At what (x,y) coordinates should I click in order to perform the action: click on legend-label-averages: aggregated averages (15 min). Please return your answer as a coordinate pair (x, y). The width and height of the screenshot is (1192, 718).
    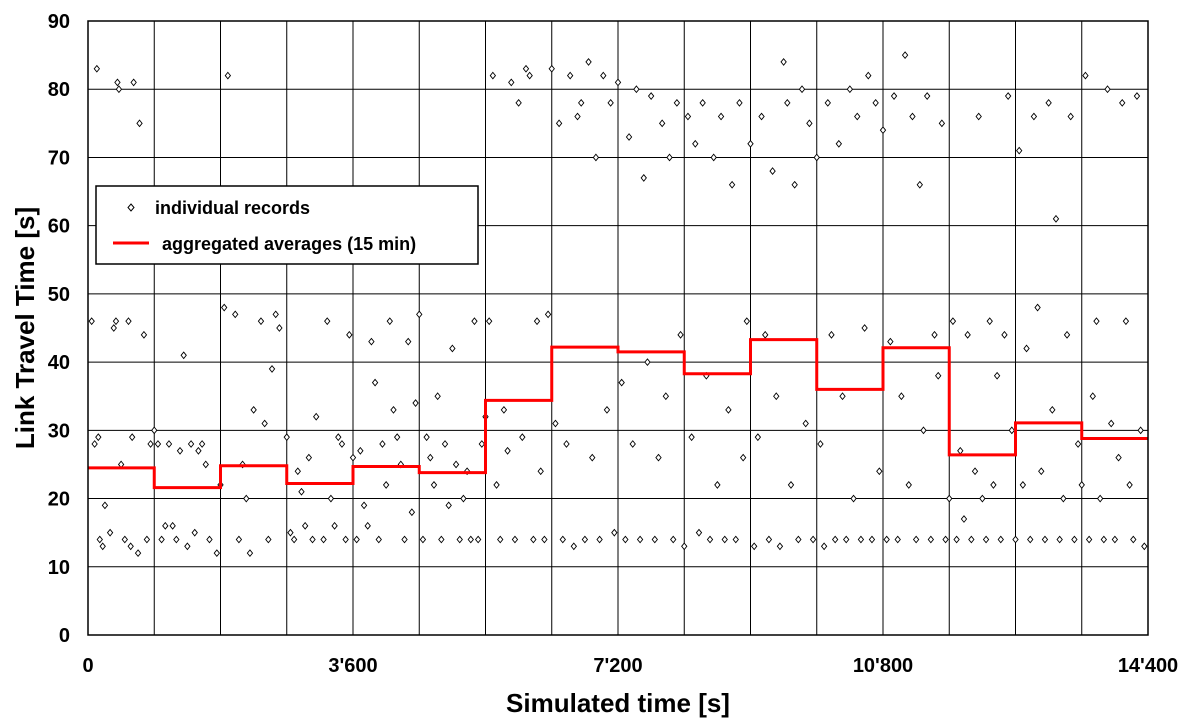
    Looking at the image, I should click on (289, 244).